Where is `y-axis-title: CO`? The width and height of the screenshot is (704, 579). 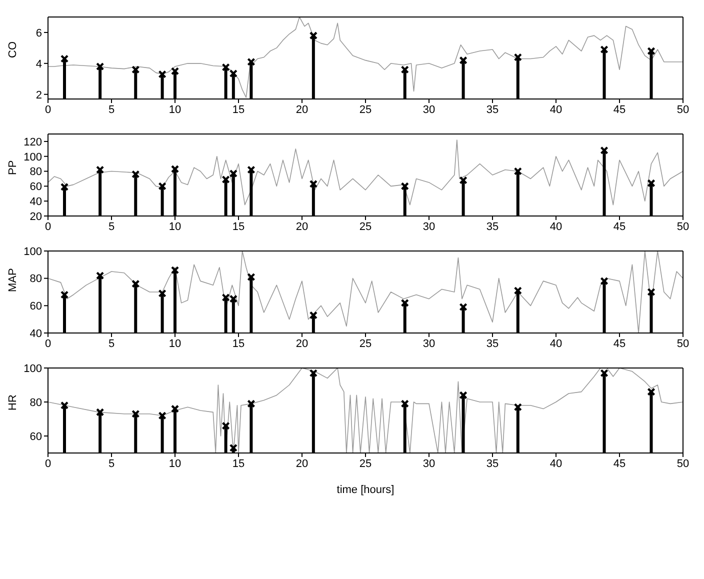 y-axis-title: CO is located at coordinates (12, 49).